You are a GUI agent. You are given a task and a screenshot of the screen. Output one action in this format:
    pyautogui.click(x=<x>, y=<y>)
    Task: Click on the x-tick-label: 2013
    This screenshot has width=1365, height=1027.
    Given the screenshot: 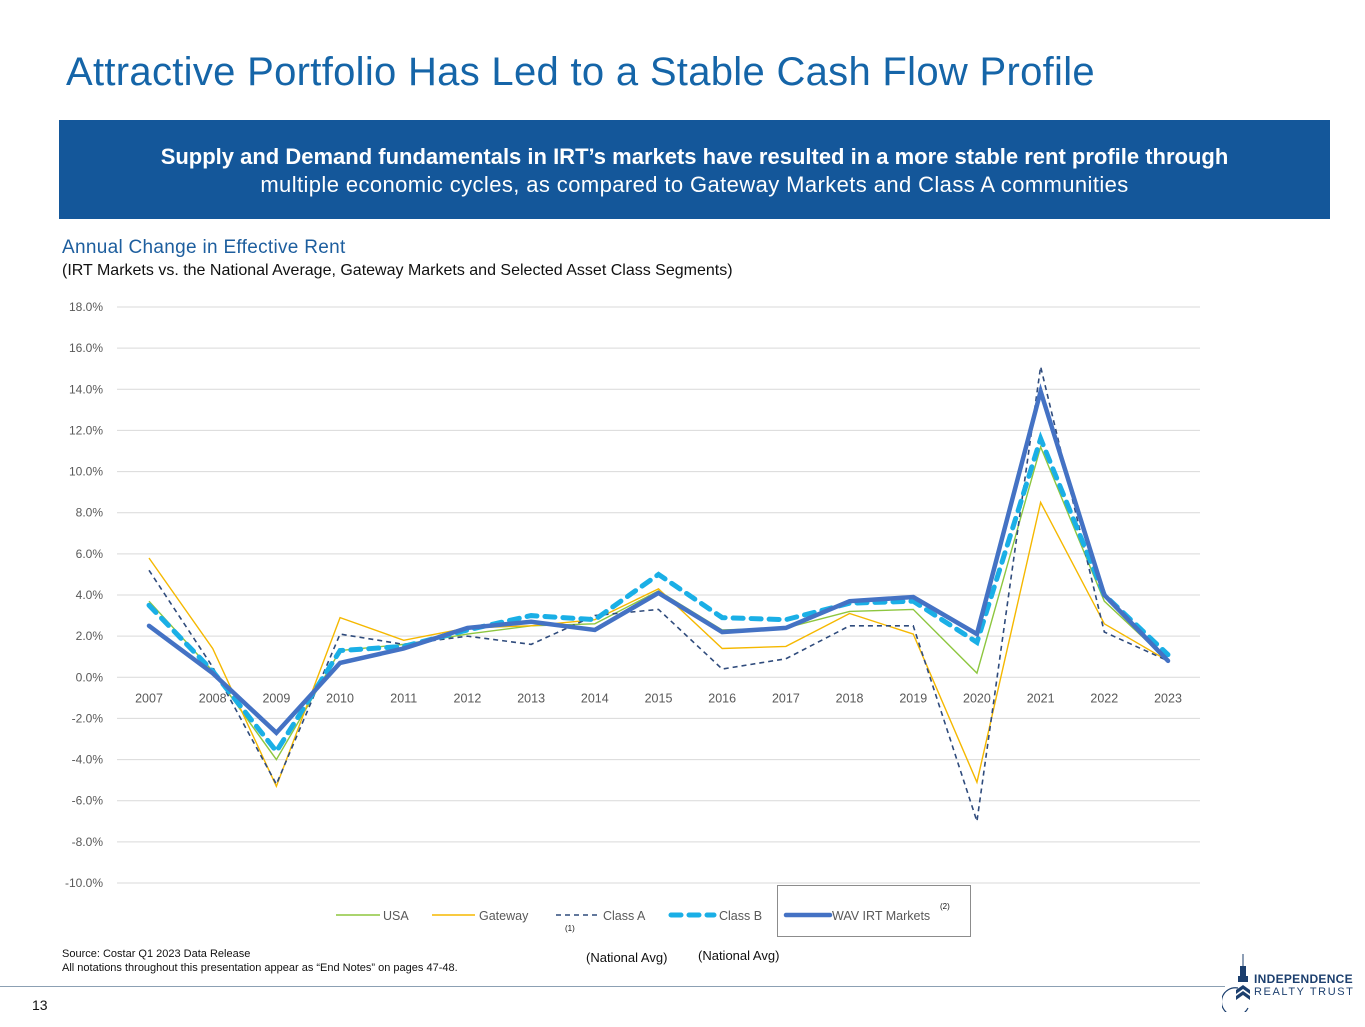 What is the action you would take?
    pyautogui.click(x=531, y=698)
    